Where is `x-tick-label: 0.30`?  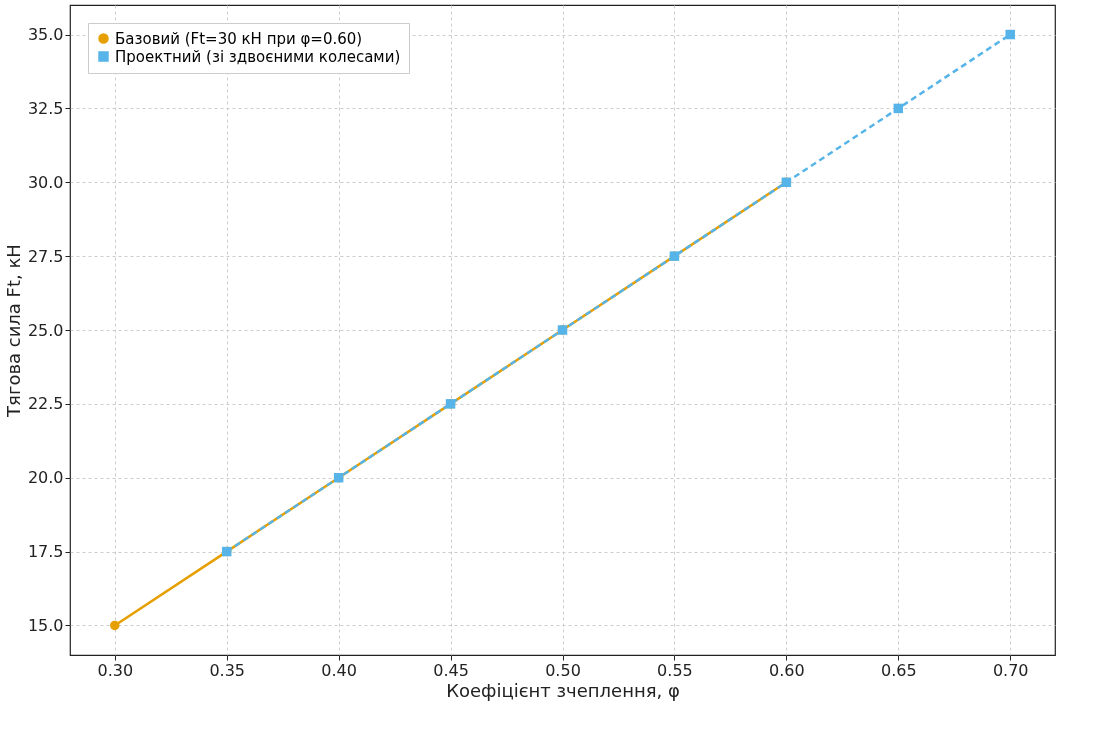
x-tick-label: 0.30 is located at coordinates (115, 670).